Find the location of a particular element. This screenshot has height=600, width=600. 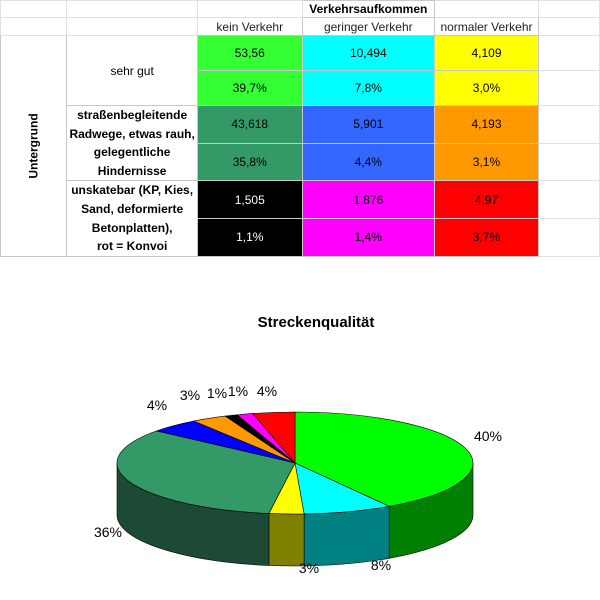

pie-tops is located at coordinates (295, 463).